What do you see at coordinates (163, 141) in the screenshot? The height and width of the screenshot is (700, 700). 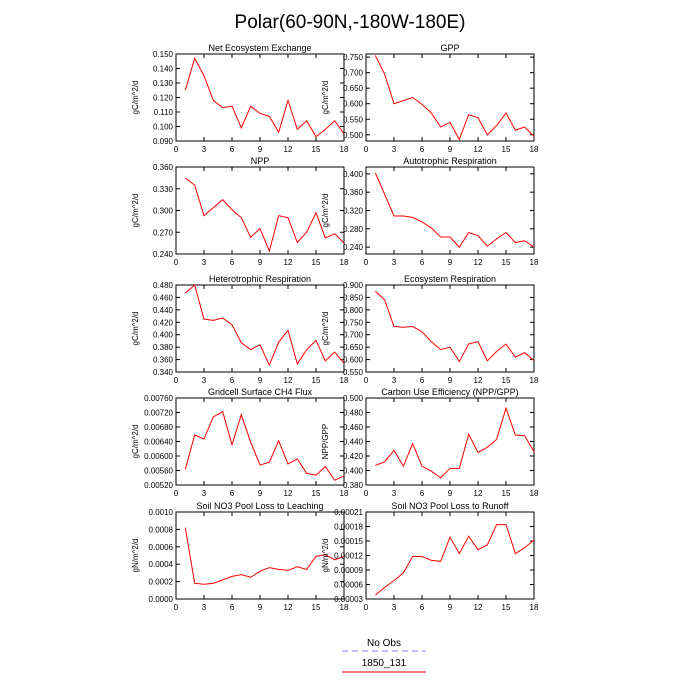 I see `y-tick-label: 0.090` at bounding box center [163, 141].